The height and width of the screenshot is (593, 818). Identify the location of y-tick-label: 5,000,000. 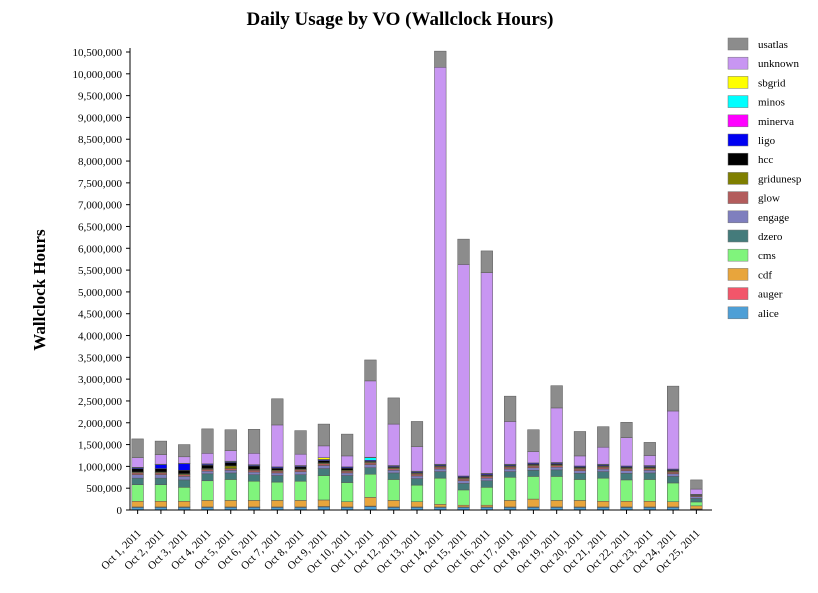
(100, 293).